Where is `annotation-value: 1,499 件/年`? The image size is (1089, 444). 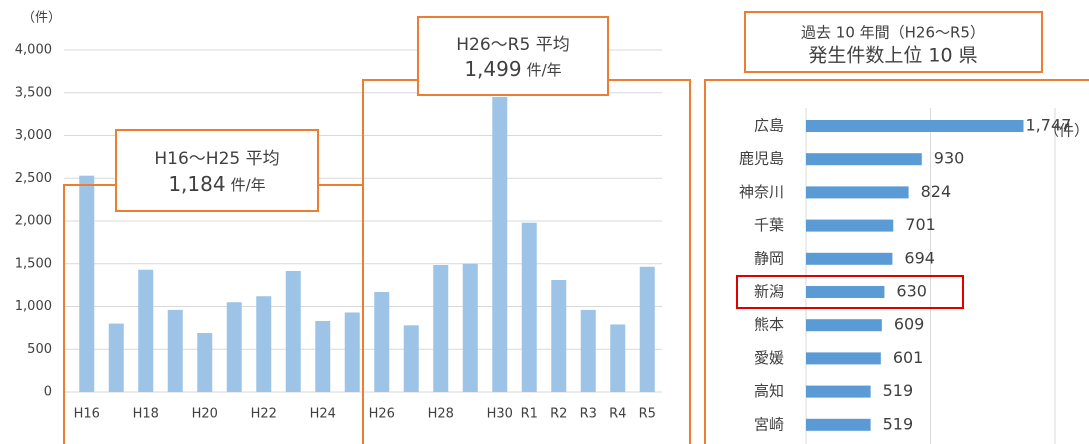
annotation-value: 1,499 件/年 is located at coordinates (512, 69).